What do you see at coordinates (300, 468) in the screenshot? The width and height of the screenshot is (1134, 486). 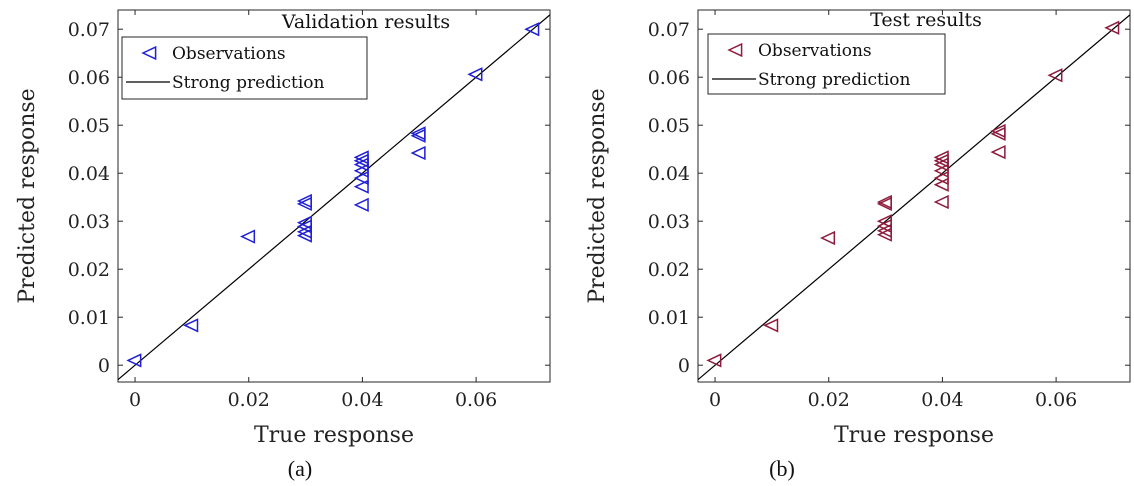 I see `panel-caption: (a)` at bounding box center [300, 468].